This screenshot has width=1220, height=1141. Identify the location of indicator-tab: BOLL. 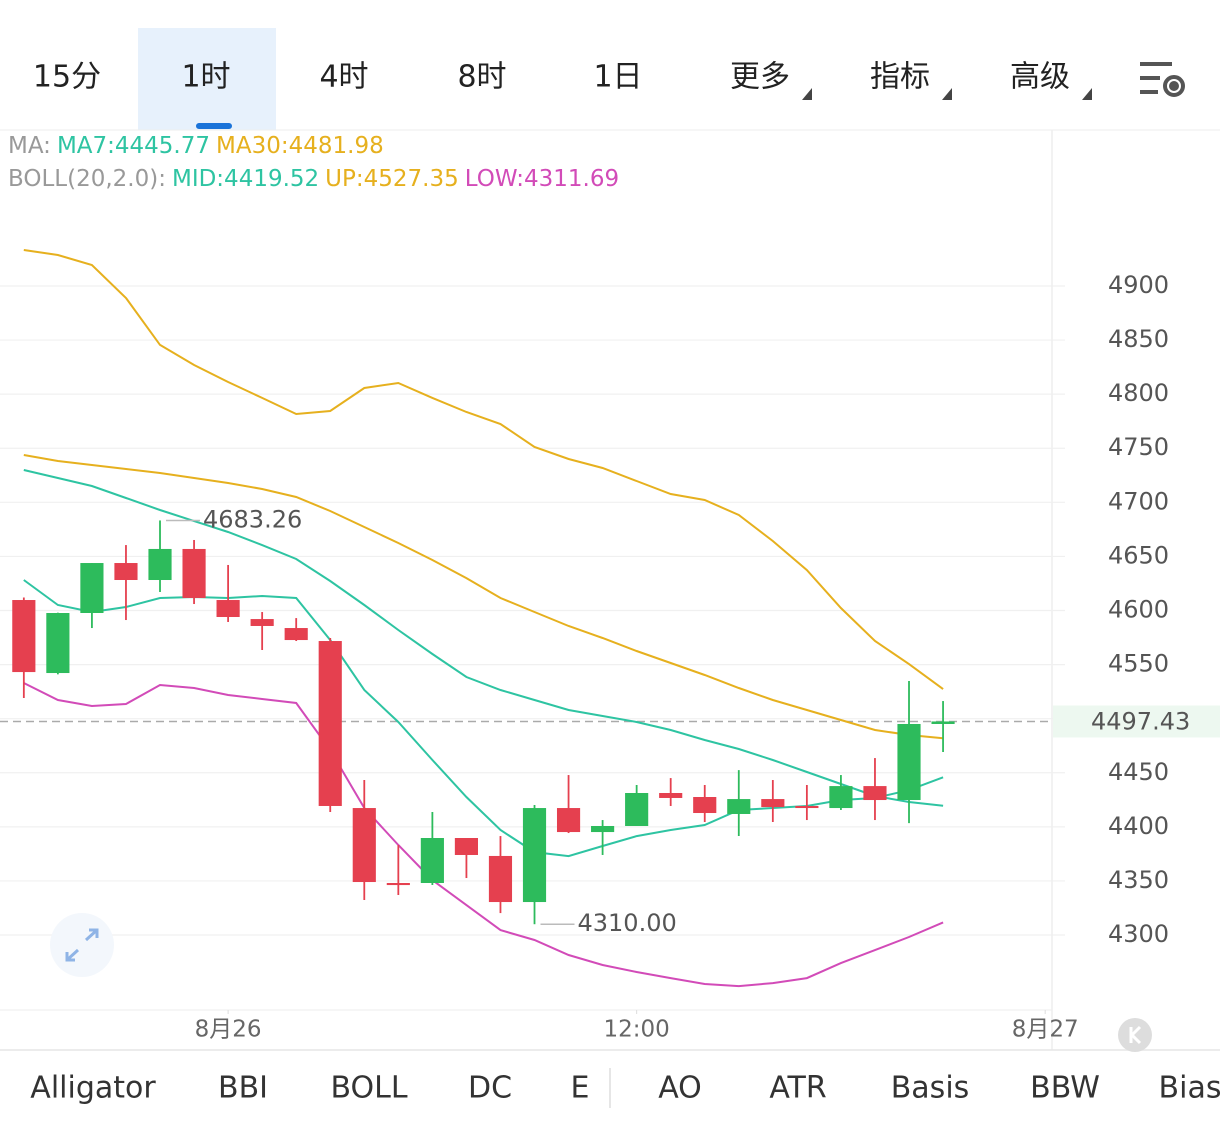
(368, 1088).